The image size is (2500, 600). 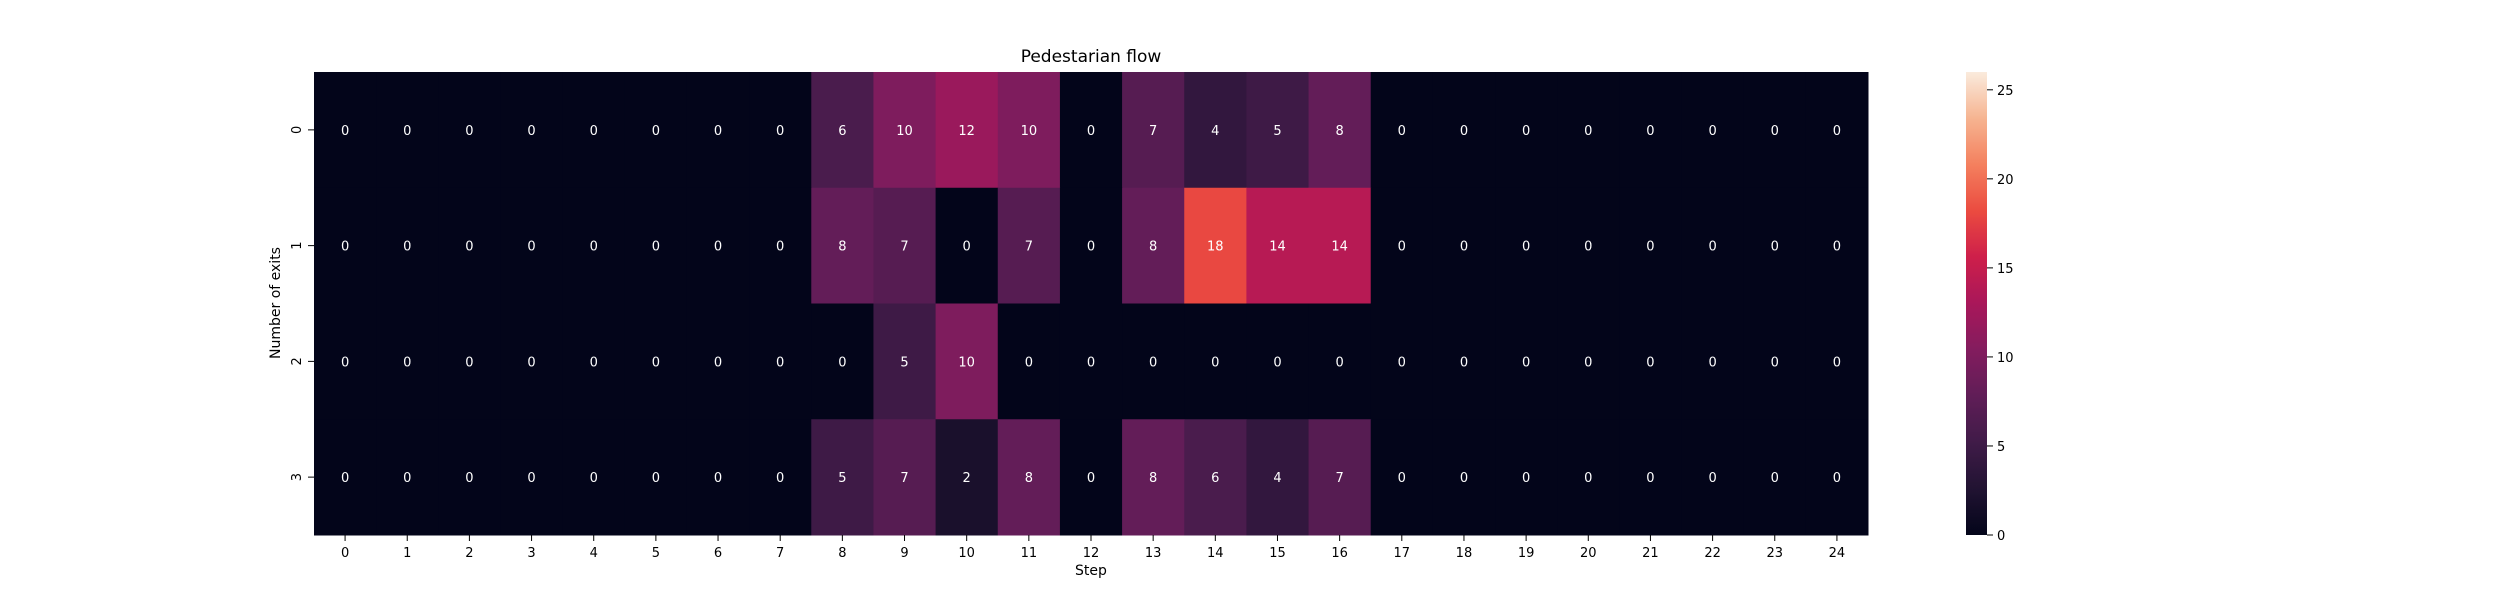 What do you see at coordinates (276, 303) in the screenshot?
I see `y-axis-label: Number of exits` at bounding box center [276, 303].